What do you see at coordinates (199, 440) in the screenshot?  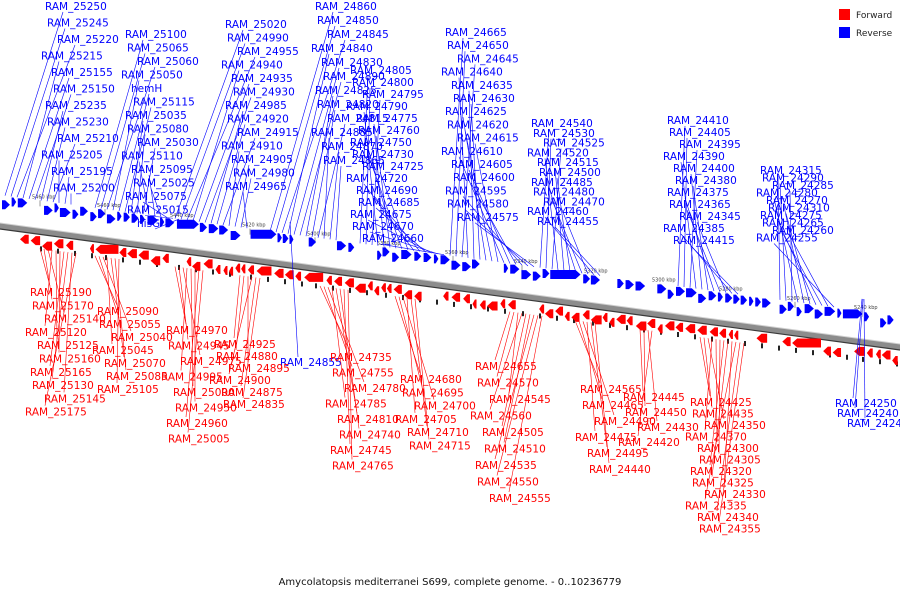 I see `forward-gene-label: RAM_25005` at bounding box center [199, 440].